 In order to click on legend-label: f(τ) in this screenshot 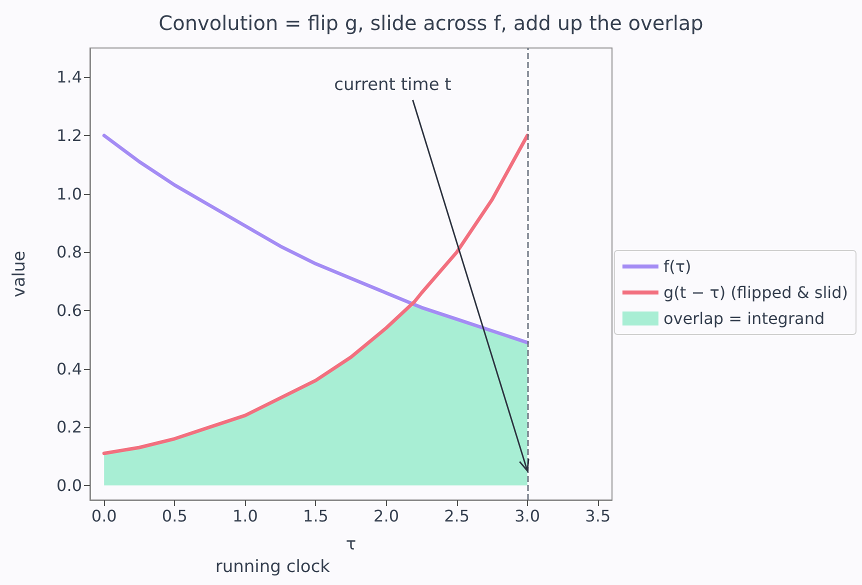, I will do `click(677, 266)`.